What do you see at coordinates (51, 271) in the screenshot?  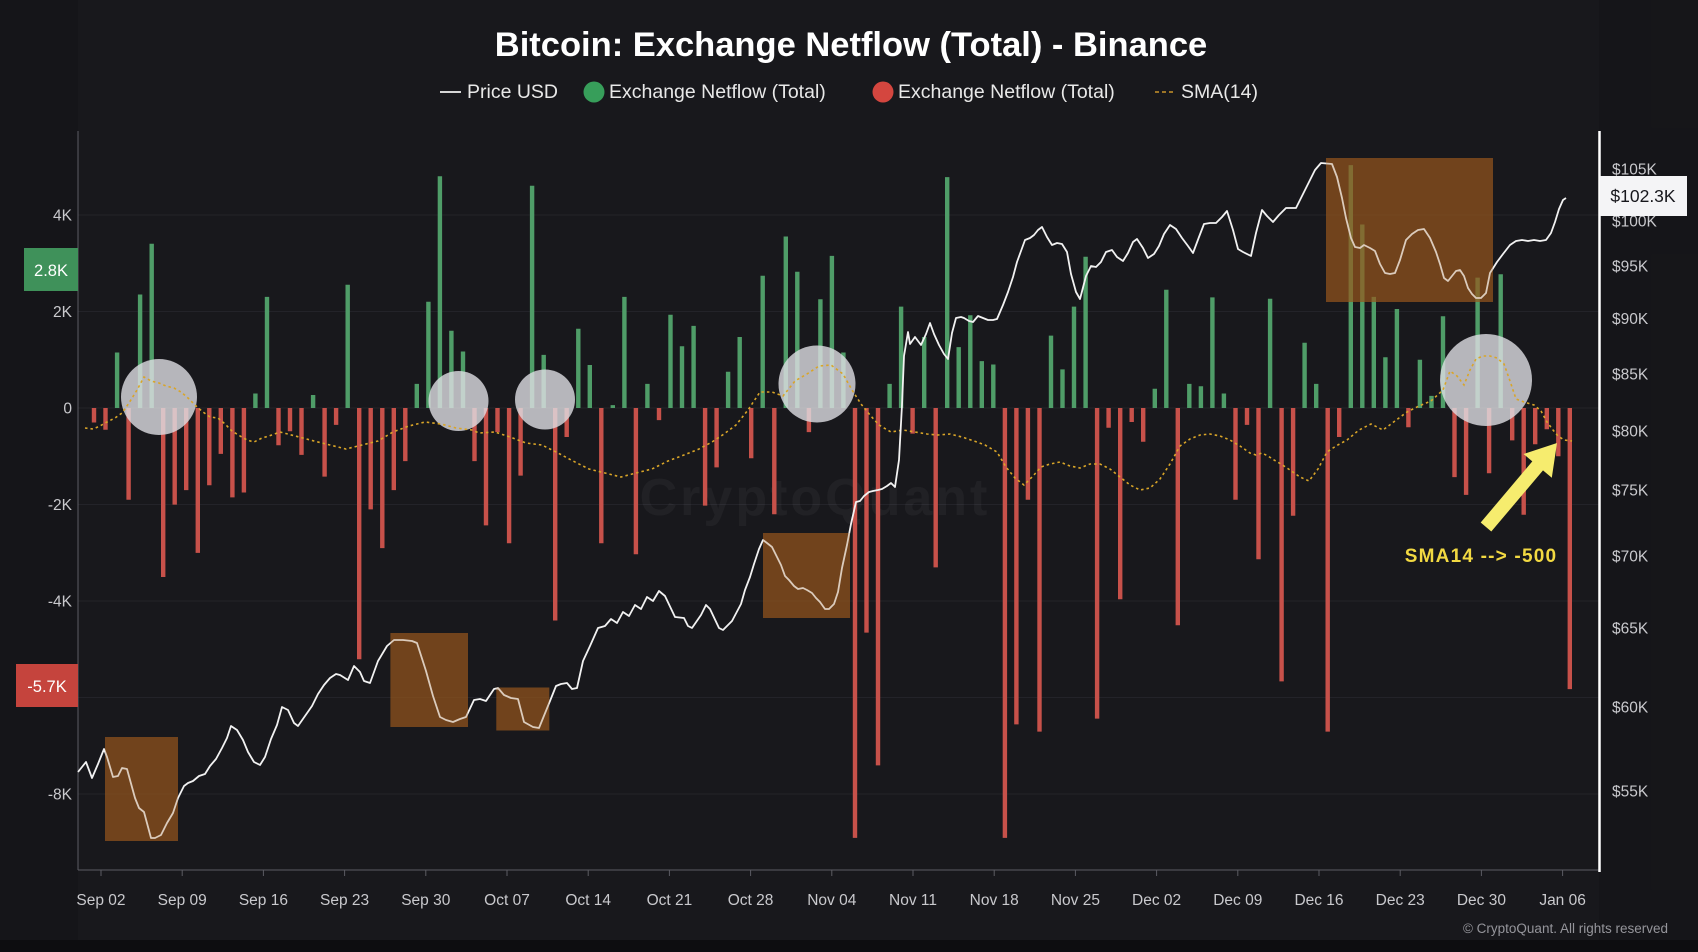 I see `svg-text: 2.8K` at bounding box center [51, 271].